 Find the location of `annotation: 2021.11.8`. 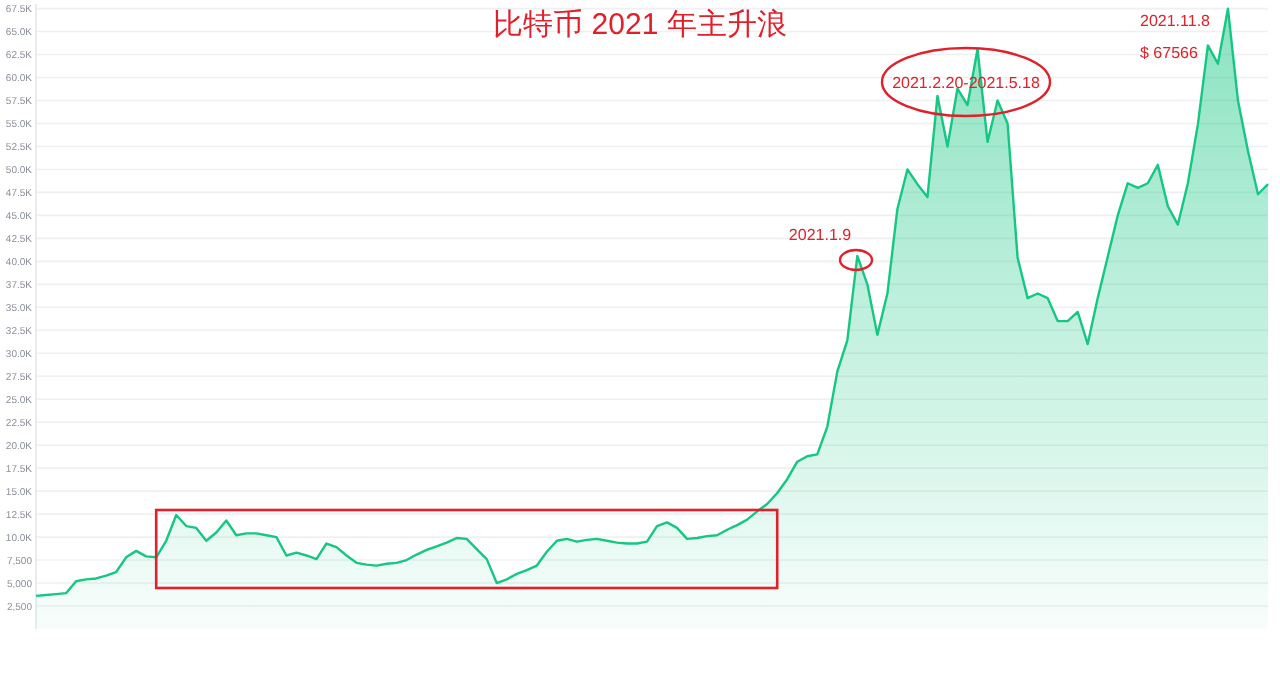

annotation: 2021.11.8 is located at coordinates (1176, 21).